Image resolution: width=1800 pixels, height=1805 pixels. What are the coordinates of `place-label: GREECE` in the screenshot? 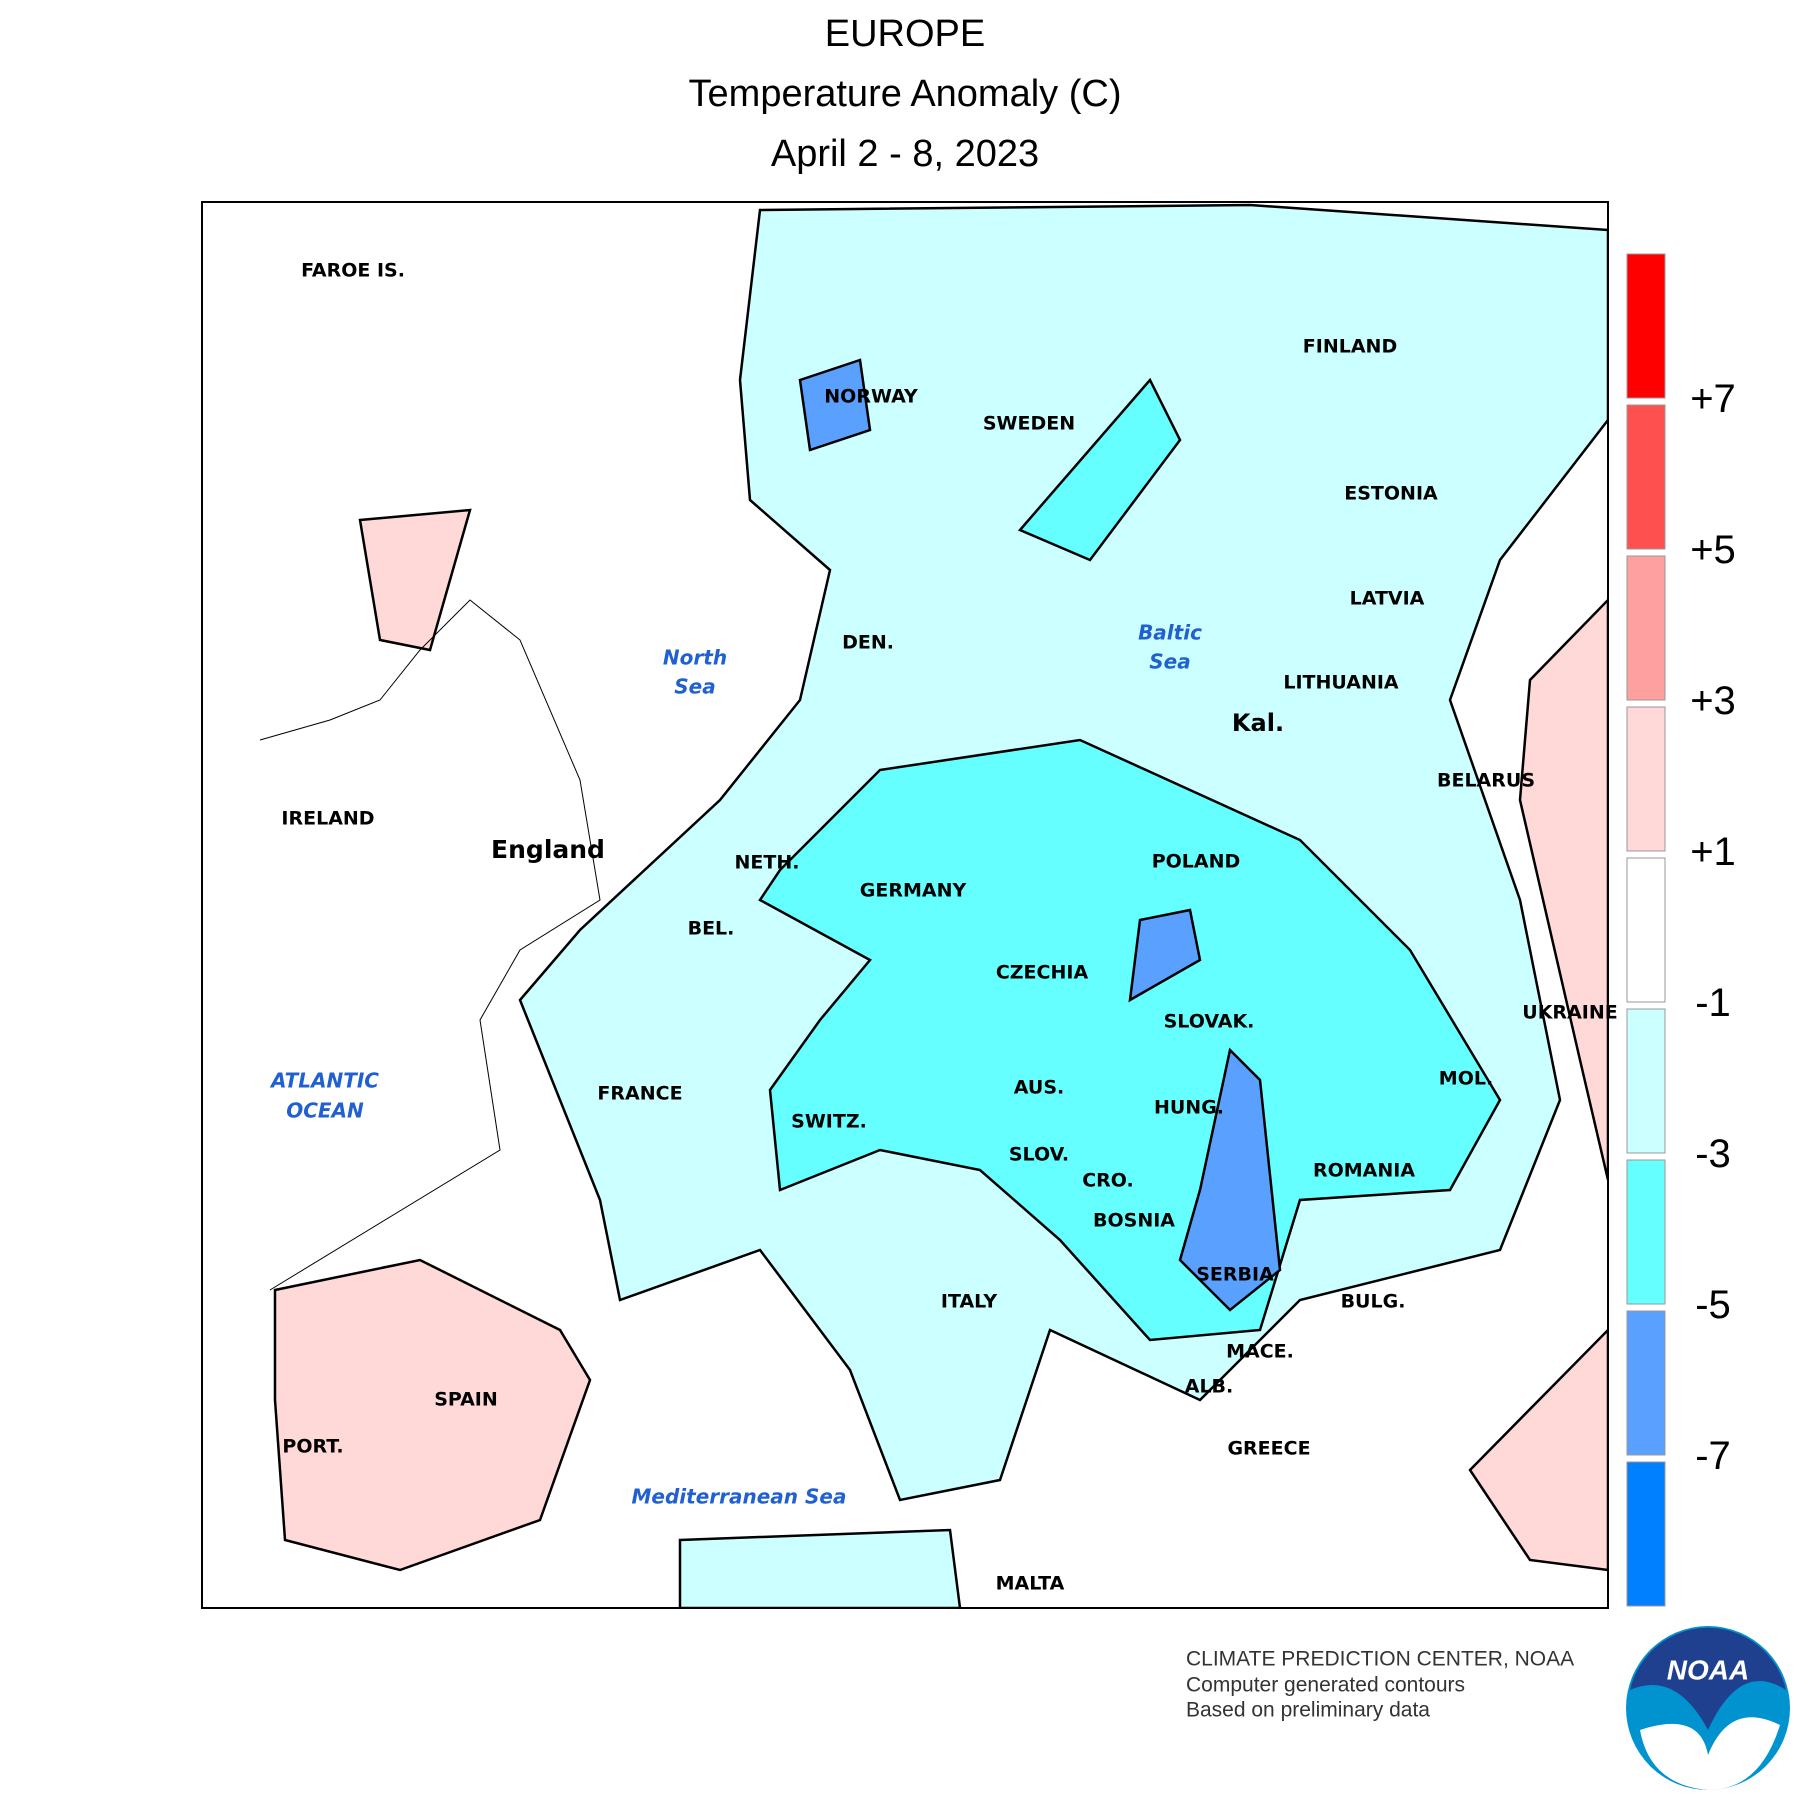 It's located at (1268, 1449).